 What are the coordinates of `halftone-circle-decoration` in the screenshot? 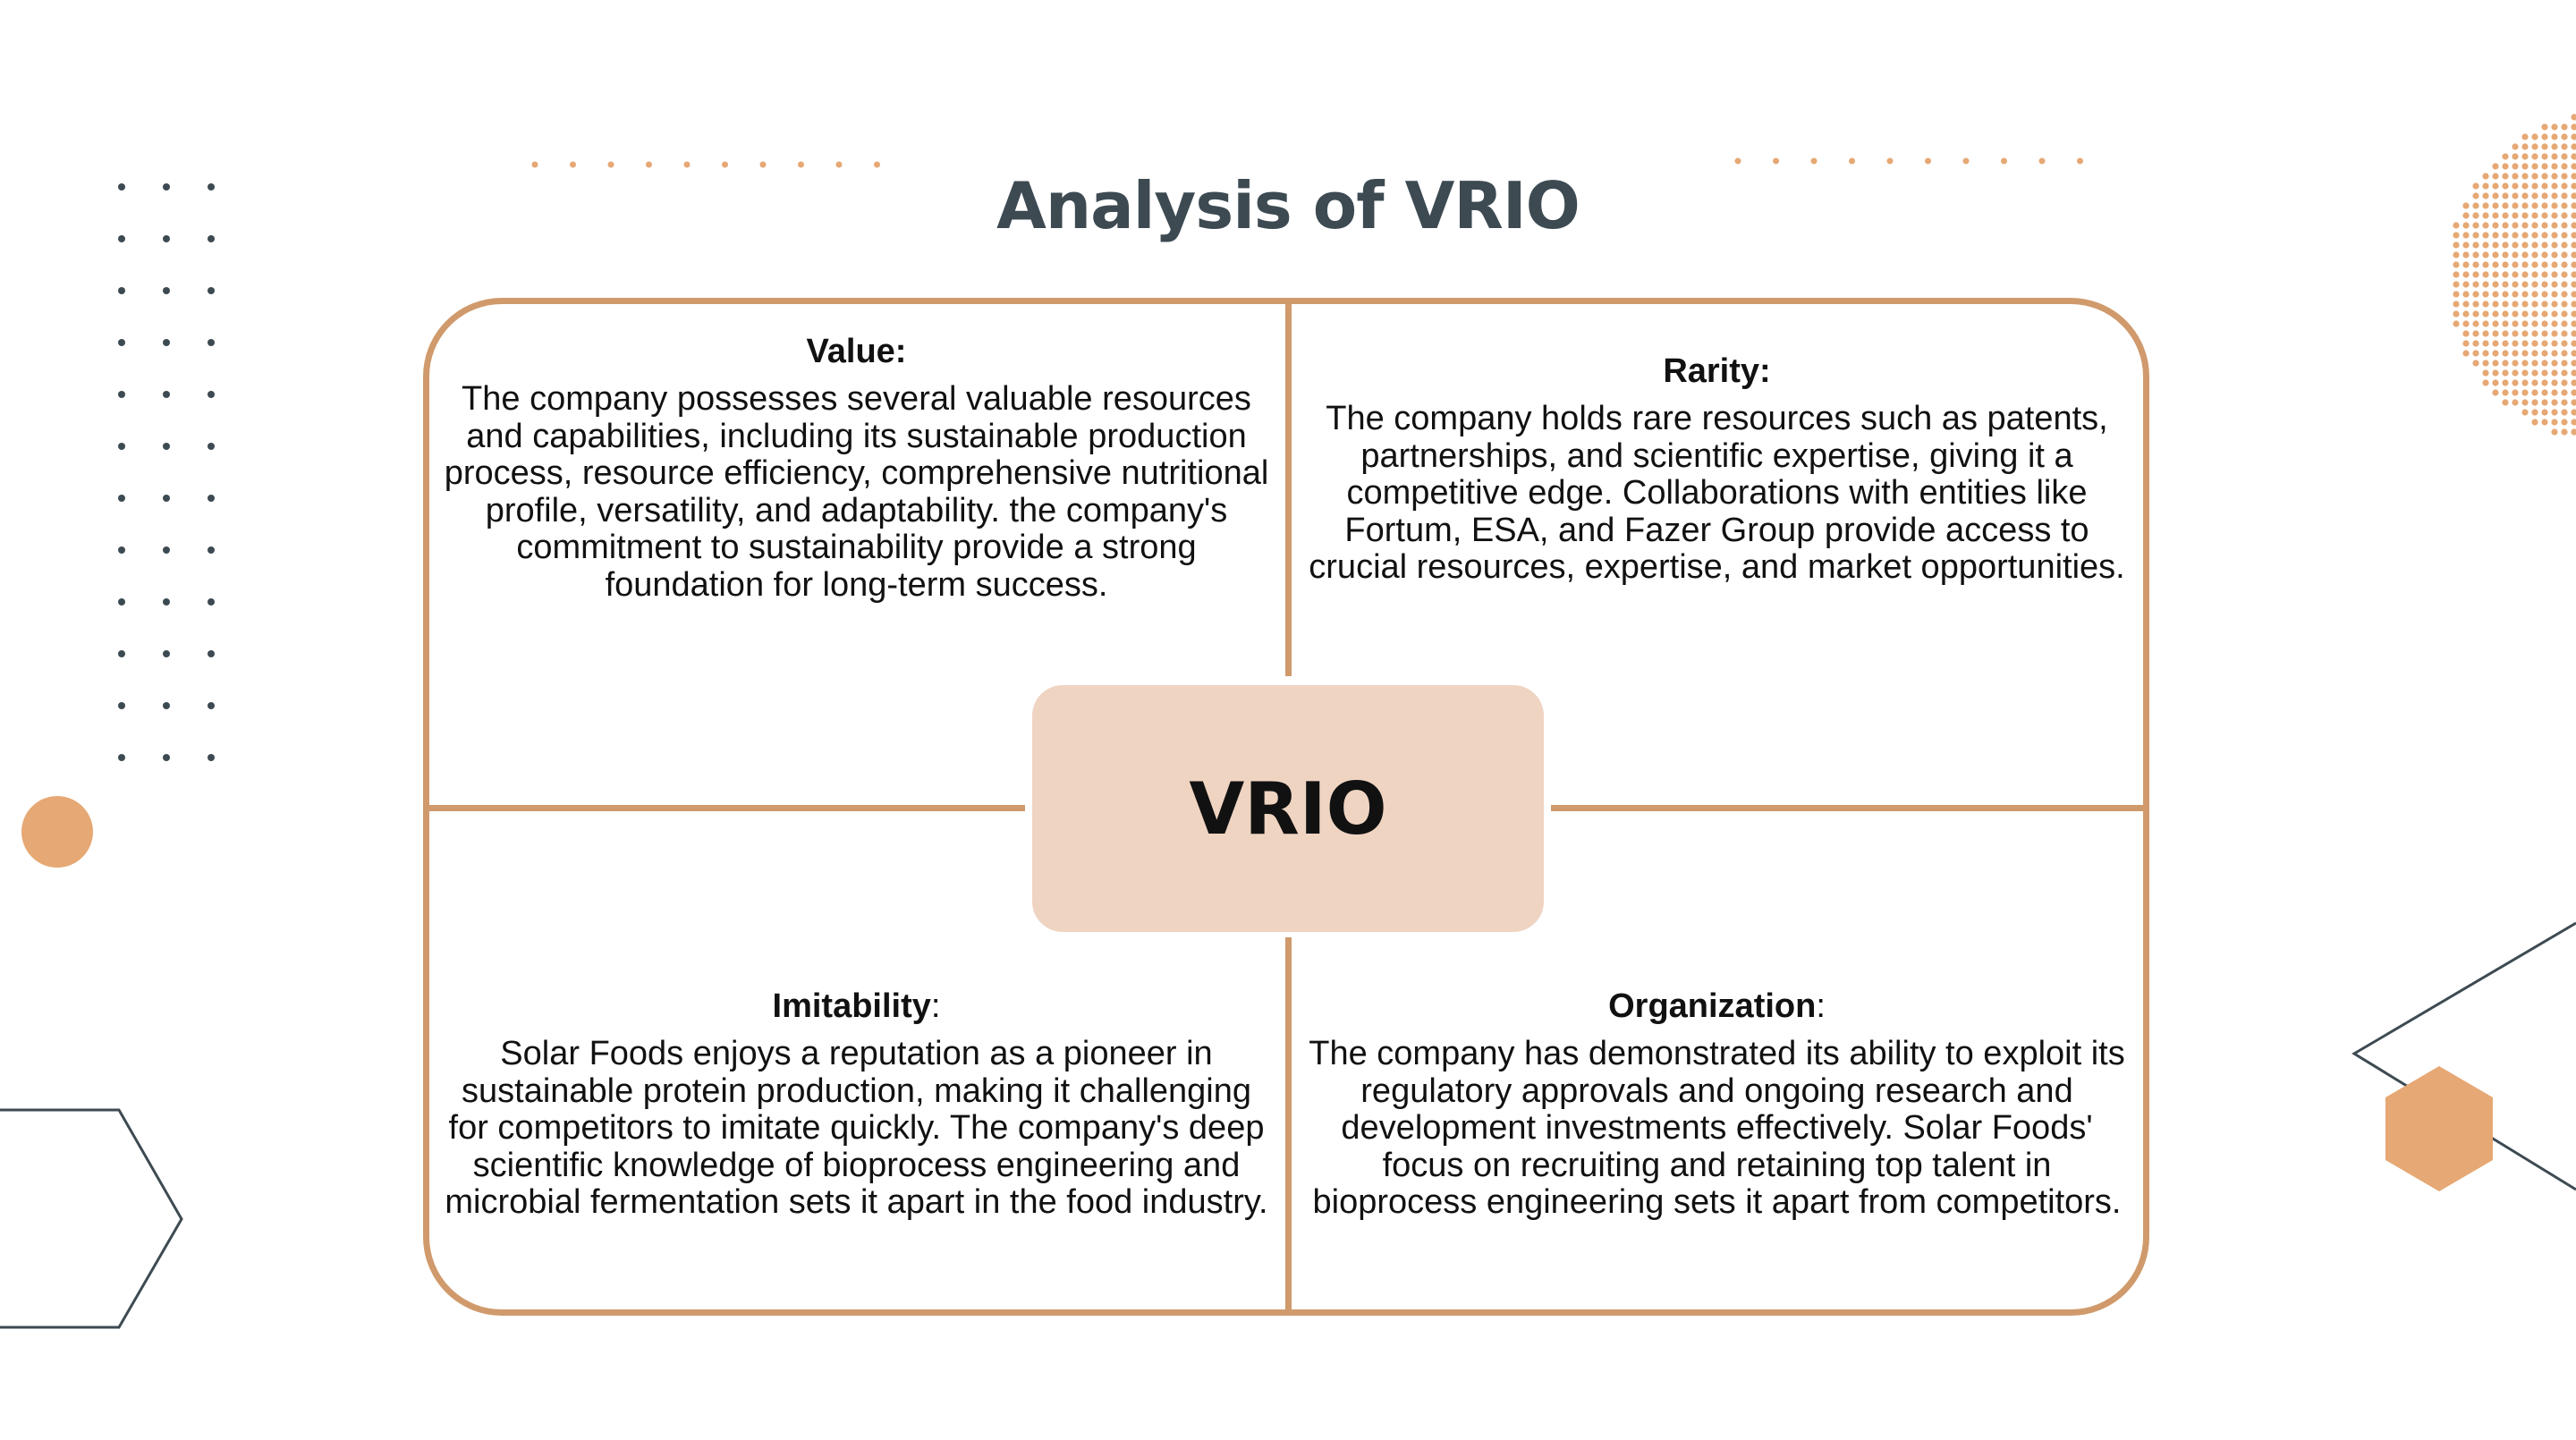 It's located at (2514, 275).